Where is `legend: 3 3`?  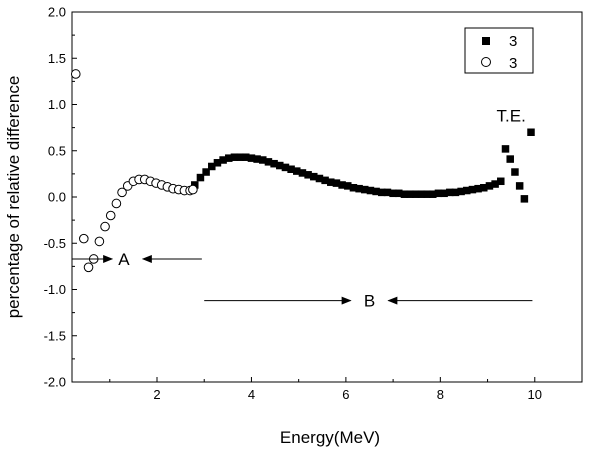 legend: 3 3 is located at coordinates (499, 50).